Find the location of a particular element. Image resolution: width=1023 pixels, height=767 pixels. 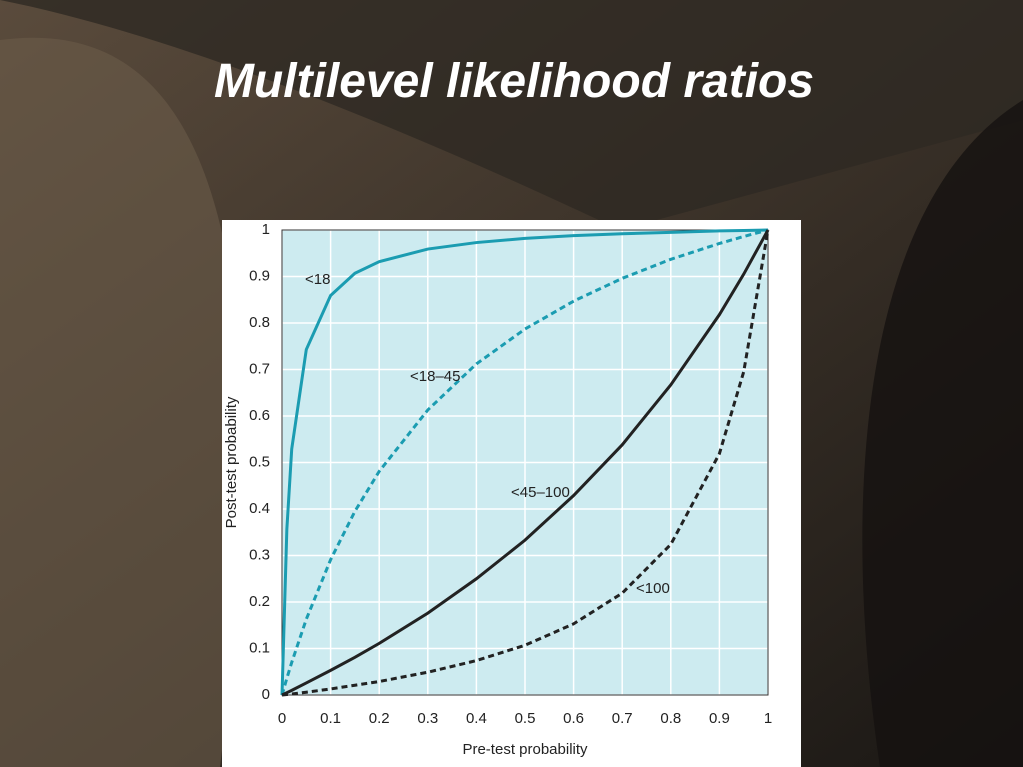

y-tick-label: 0.9 is located at coordinates (259, 275).